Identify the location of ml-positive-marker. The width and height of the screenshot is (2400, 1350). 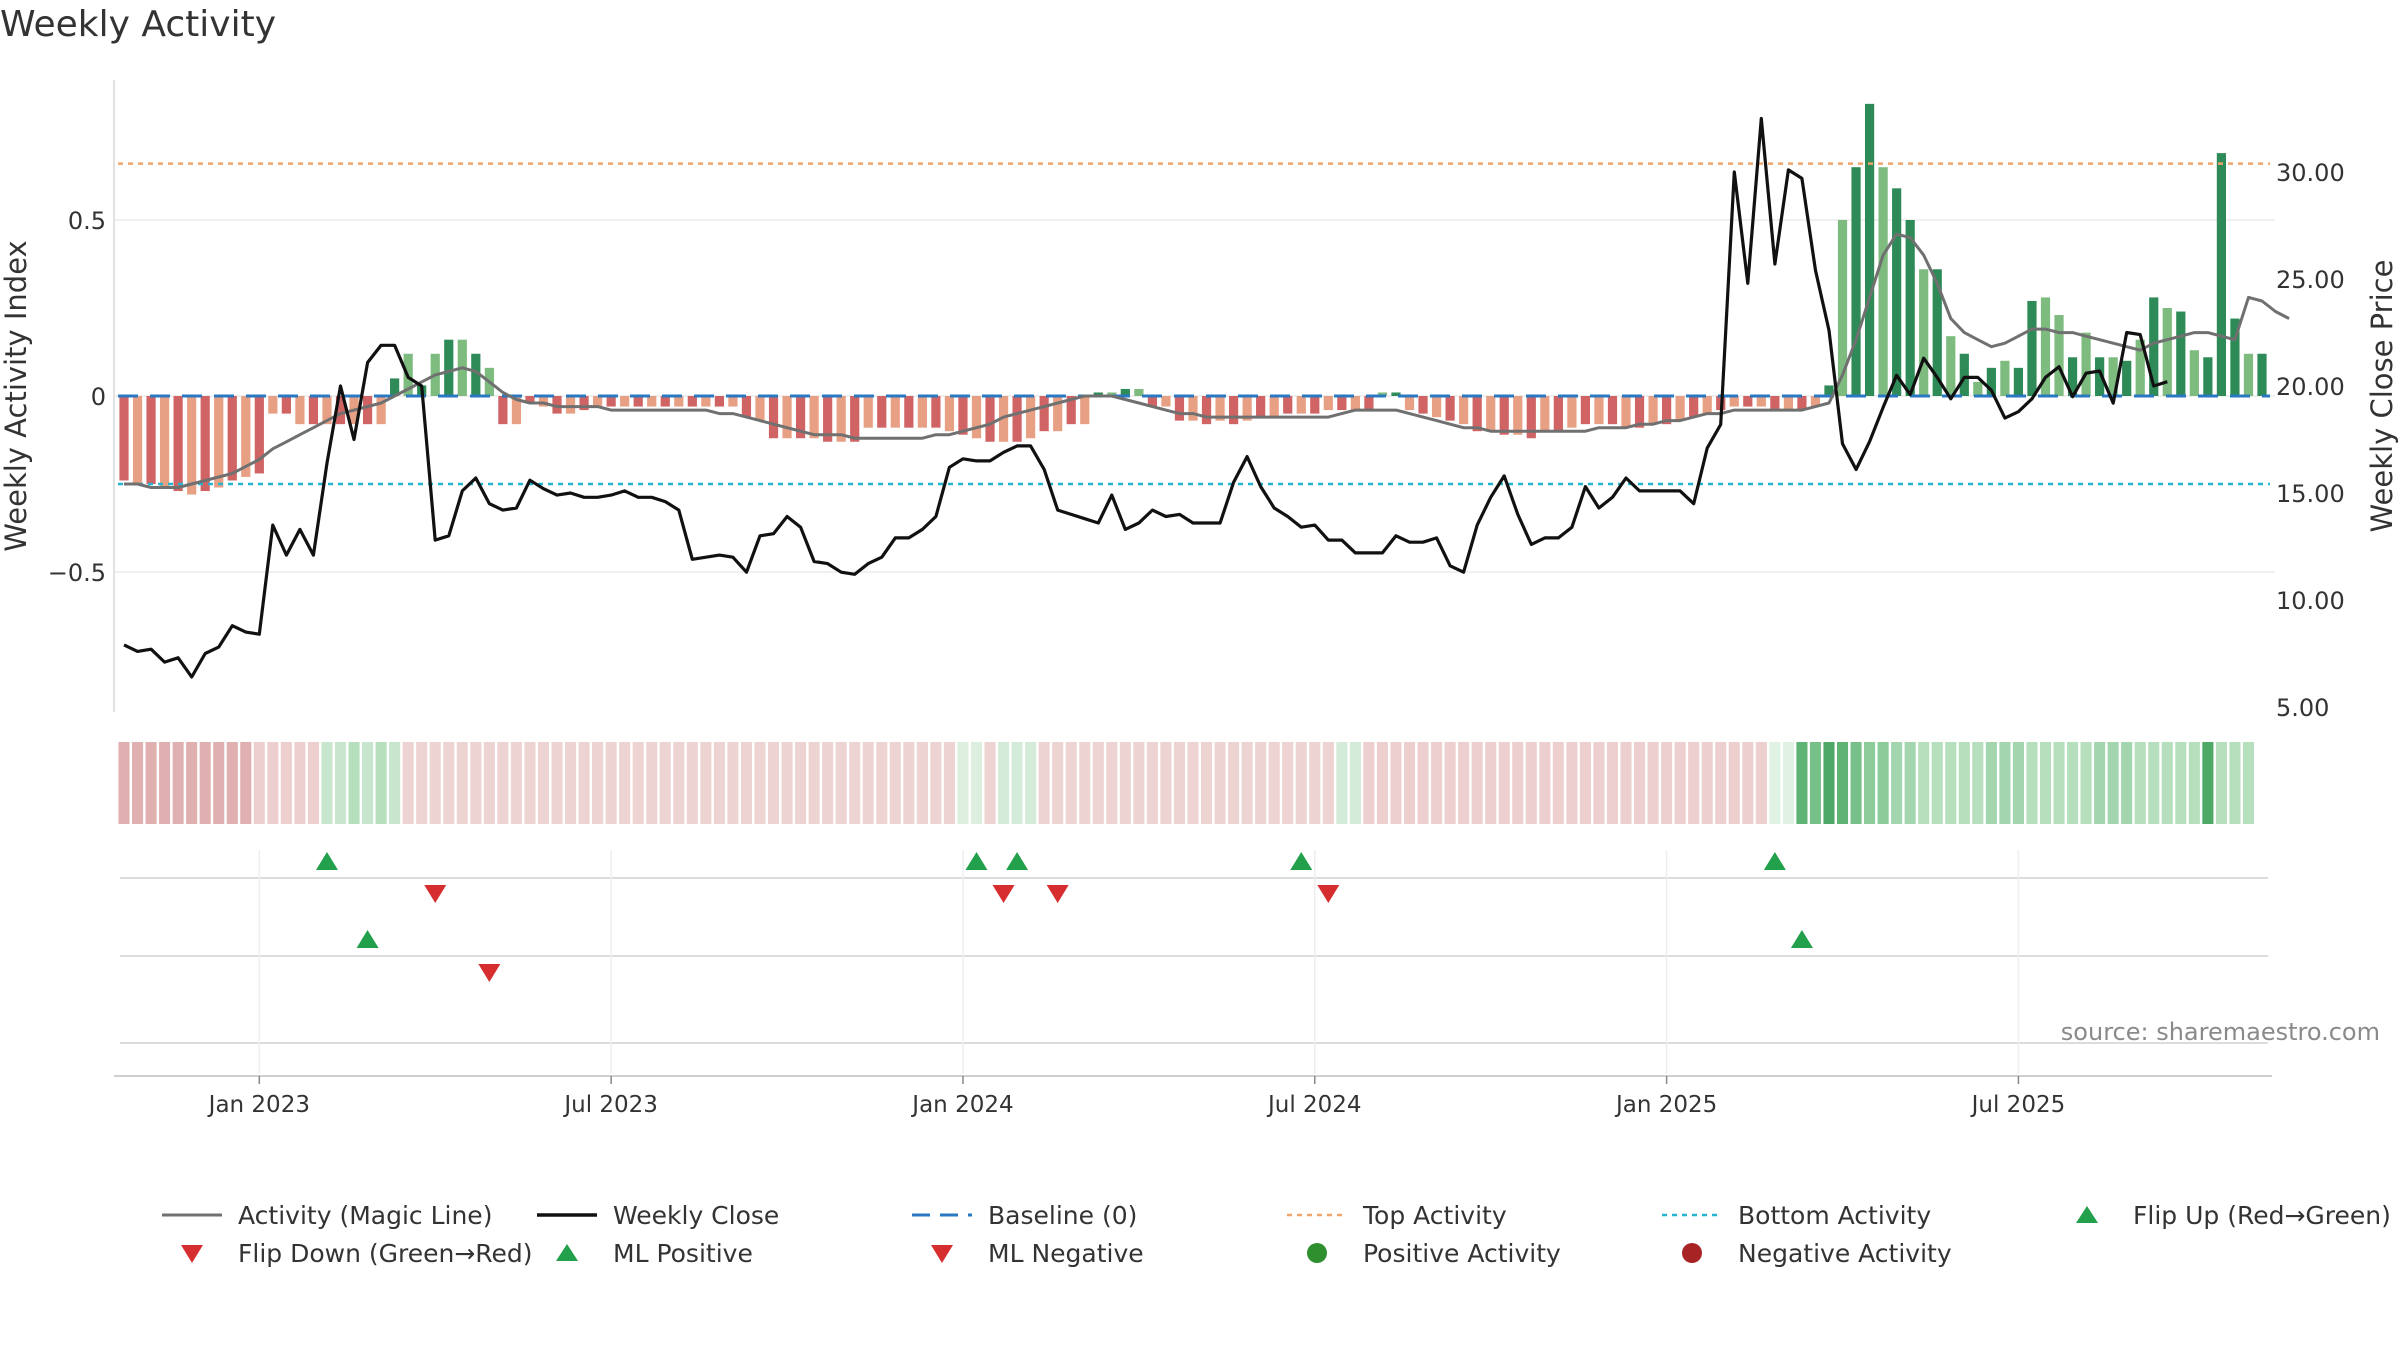
(367, 939).